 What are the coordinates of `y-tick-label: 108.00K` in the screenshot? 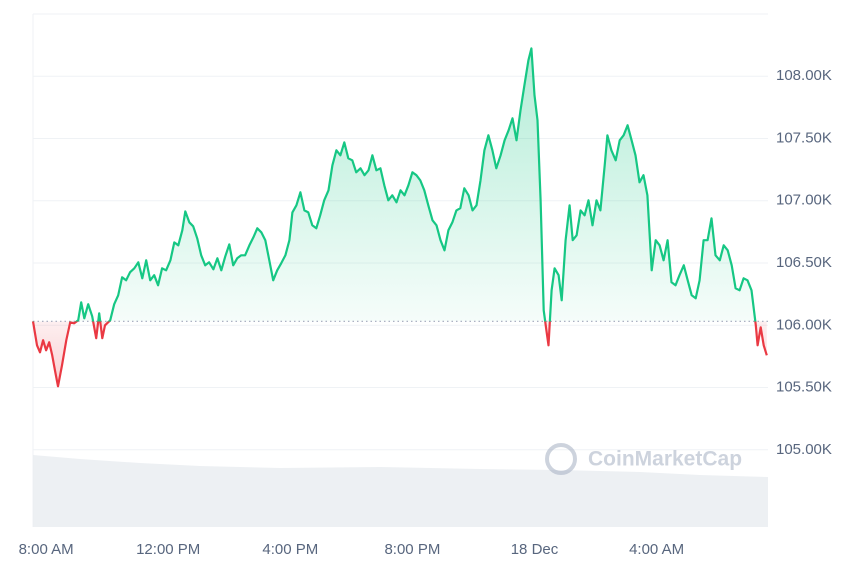 It's located at (804, 75).